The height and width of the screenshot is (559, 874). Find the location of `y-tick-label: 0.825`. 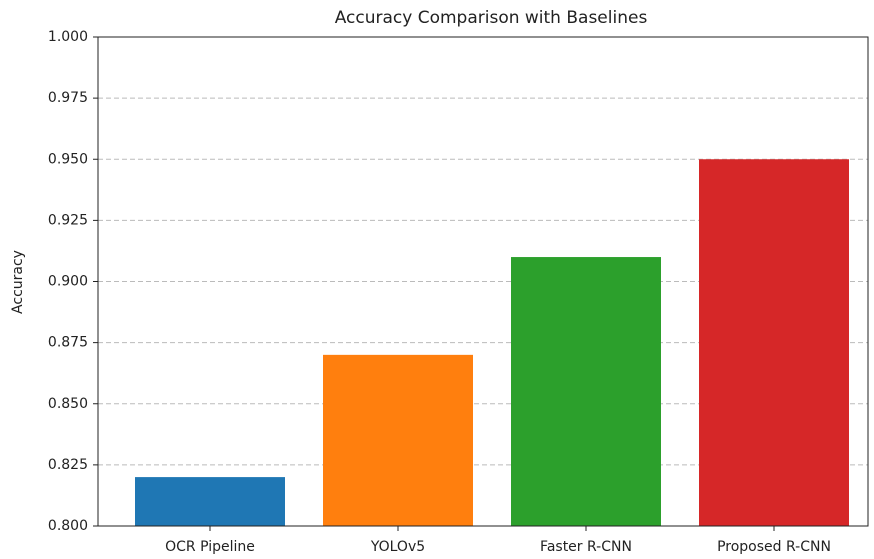

y-tick-label: 0.825 is located at coordinates (68, 465).